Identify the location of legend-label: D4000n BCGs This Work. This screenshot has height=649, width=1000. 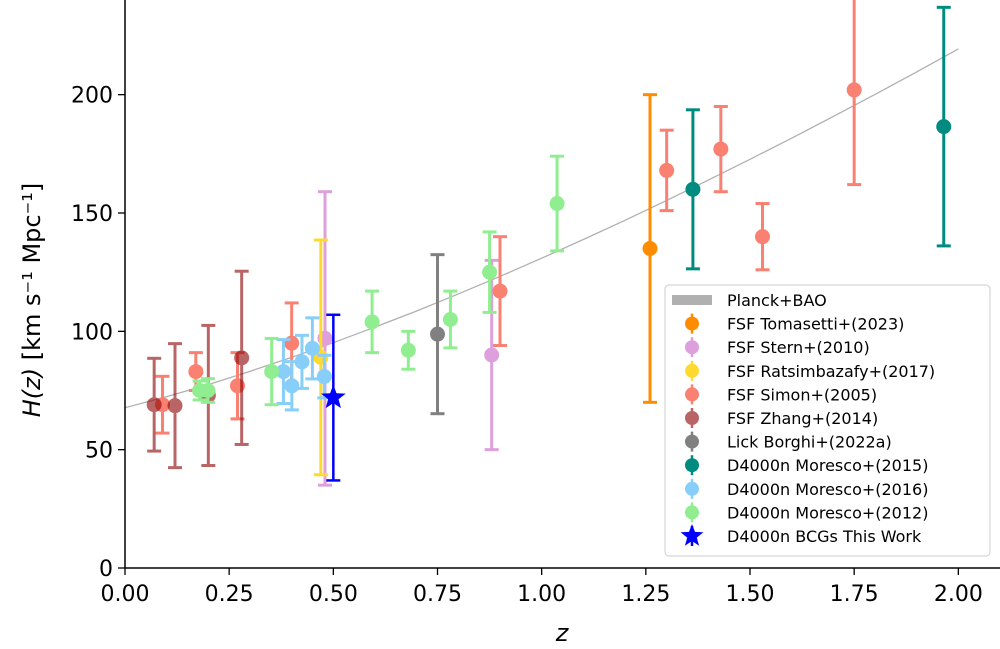
(824, 536).